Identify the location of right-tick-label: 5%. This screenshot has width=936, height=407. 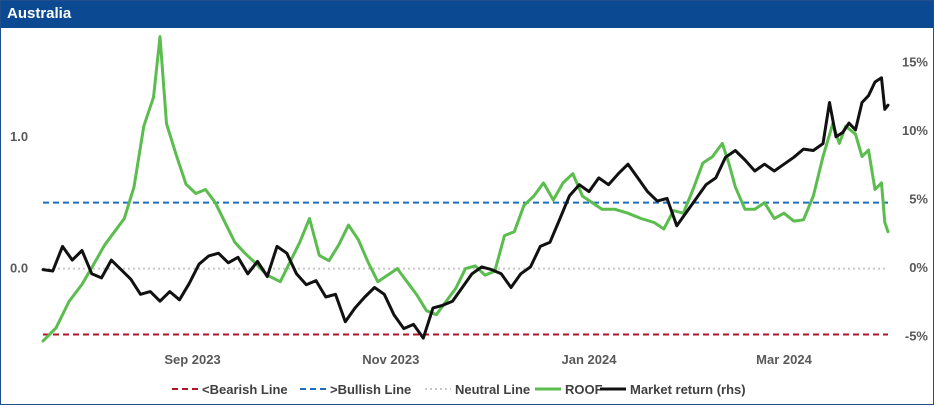
(918, 198).